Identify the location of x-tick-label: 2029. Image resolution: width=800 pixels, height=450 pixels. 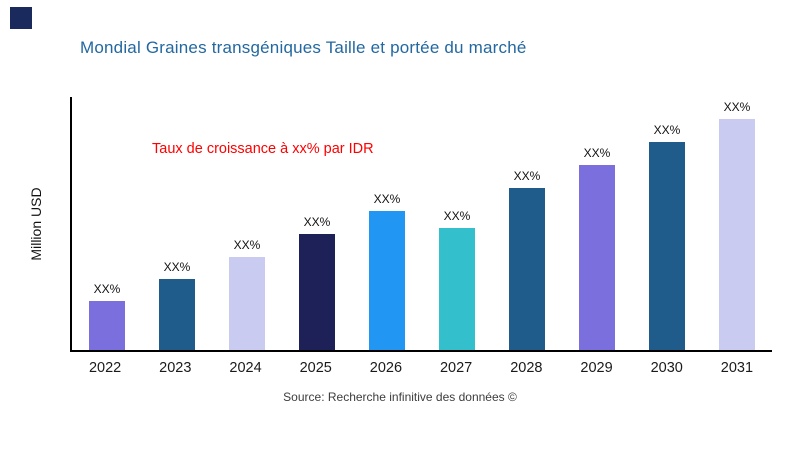
(596, 368).